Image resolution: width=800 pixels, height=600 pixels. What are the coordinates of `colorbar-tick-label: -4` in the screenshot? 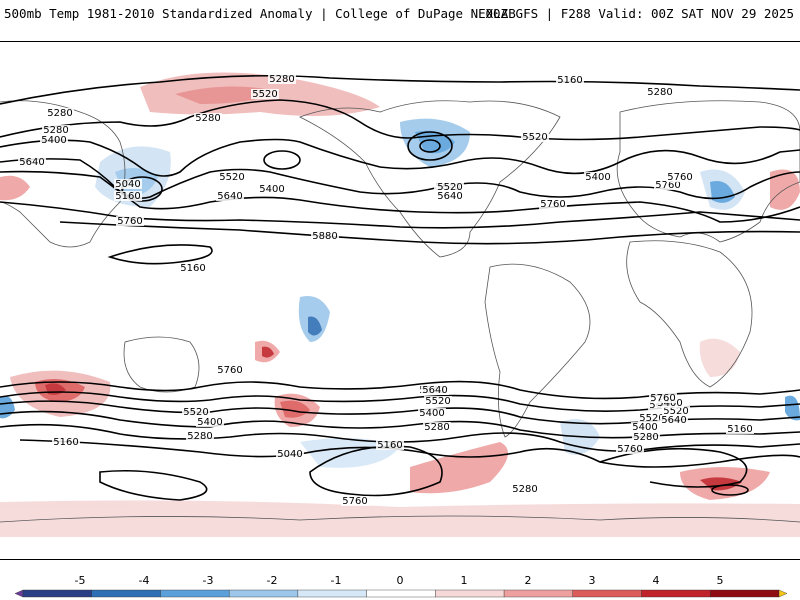 It's located at (144, 580).